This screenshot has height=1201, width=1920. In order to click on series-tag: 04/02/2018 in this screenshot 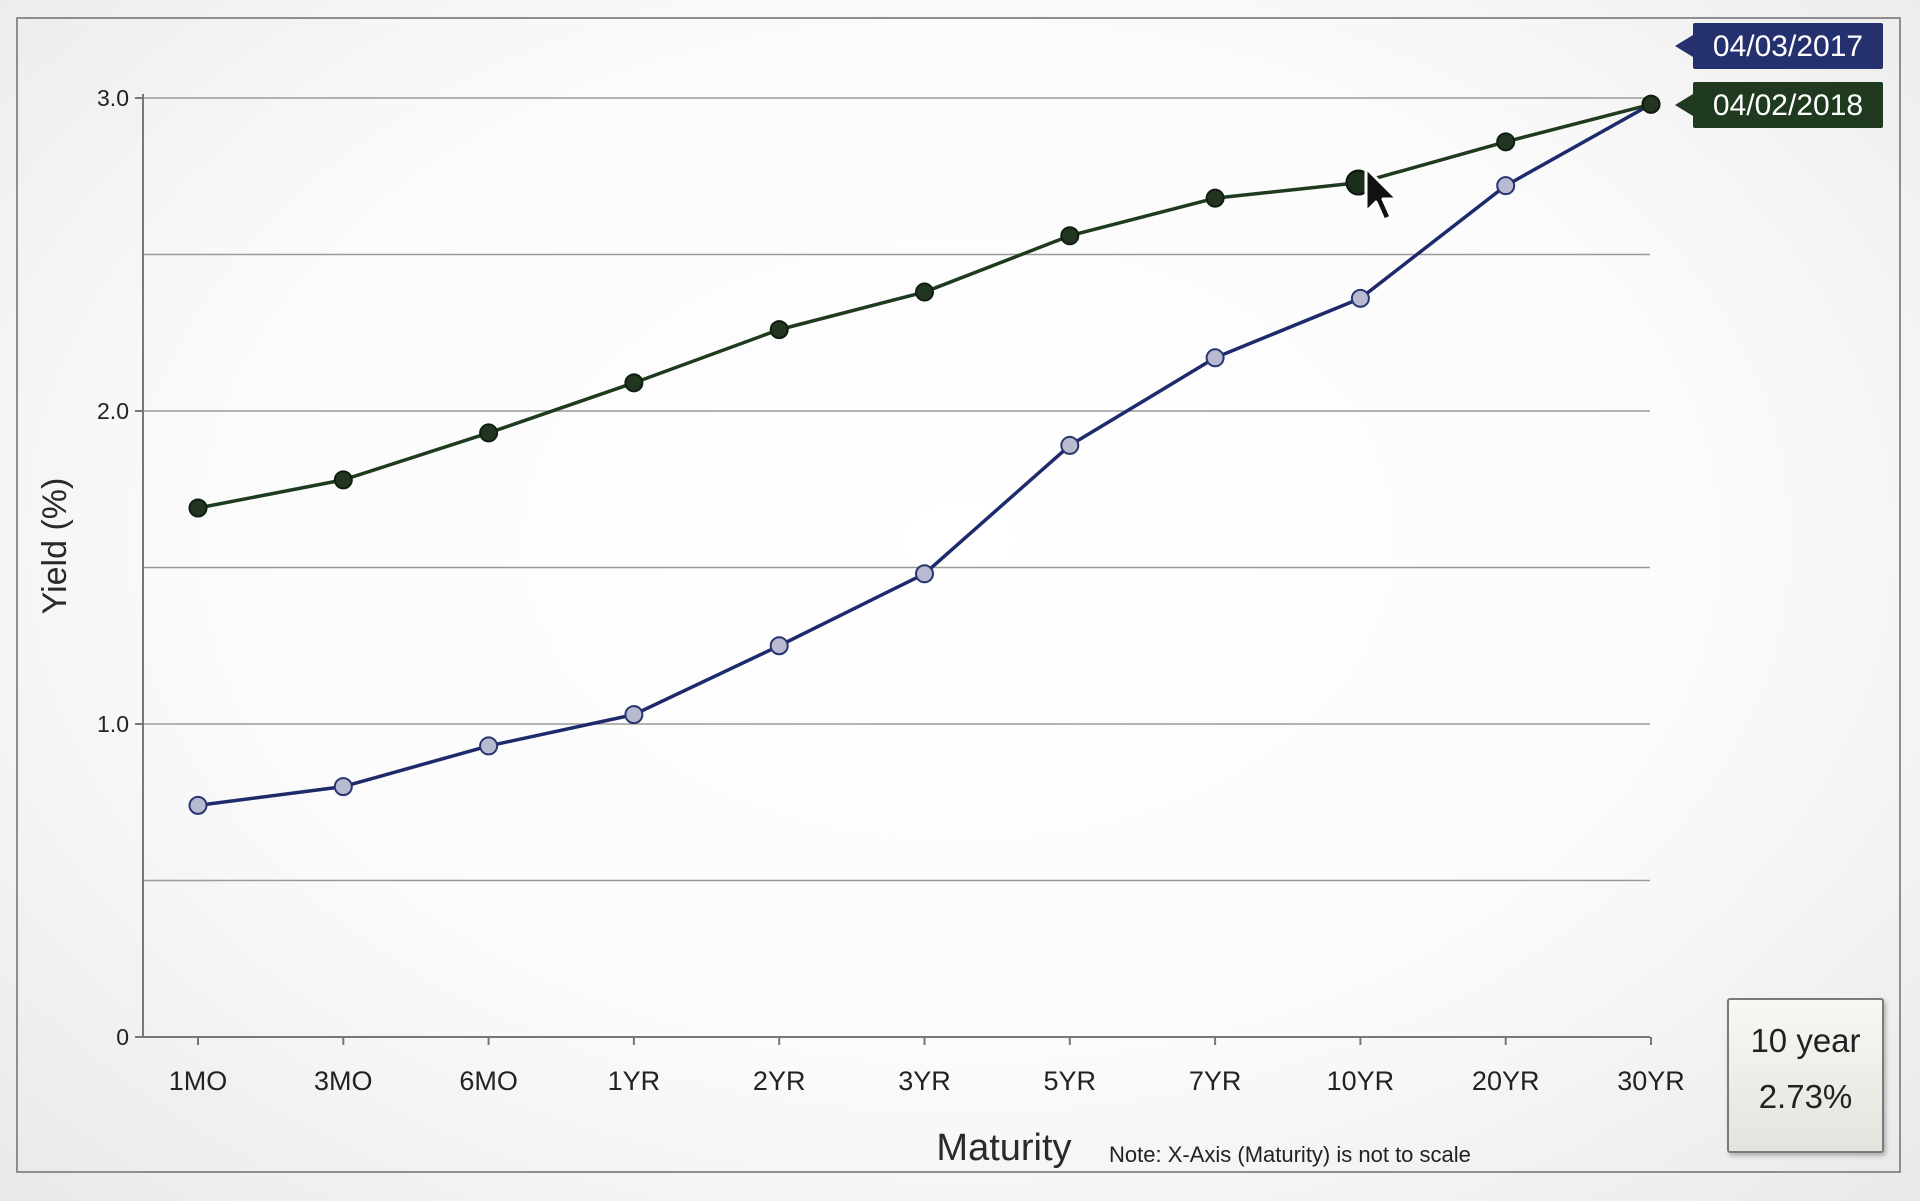, I will do `click(1779, 105)`.